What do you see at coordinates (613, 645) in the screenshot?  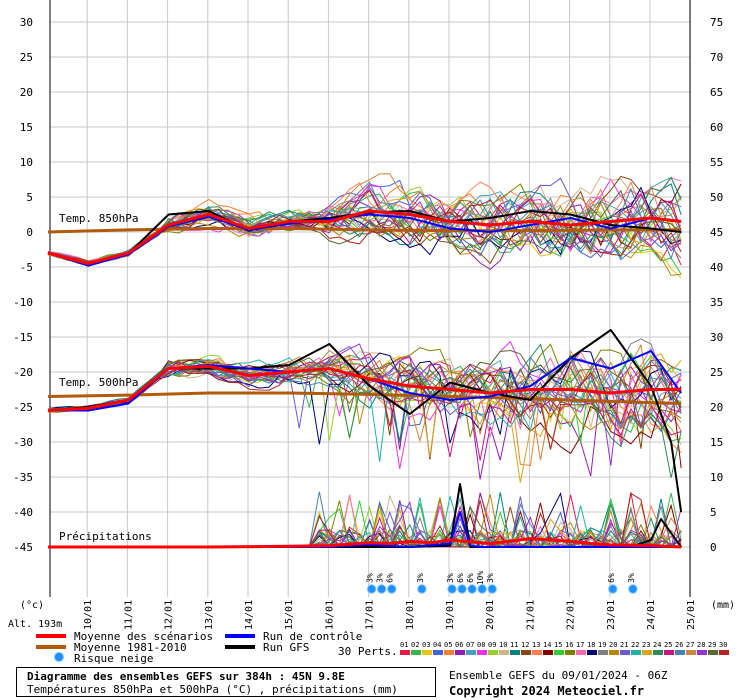 I see `pert-key-label: 20` at bounding box center [613, 645].